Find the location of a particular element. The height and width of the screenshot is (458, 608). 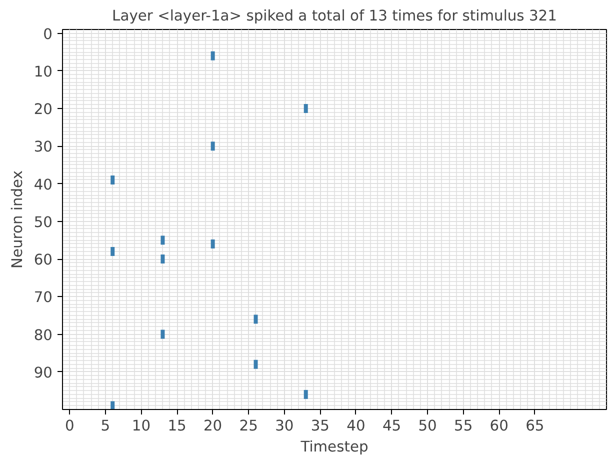

y-tick-label: 0 is located at coordinates (48, 34).